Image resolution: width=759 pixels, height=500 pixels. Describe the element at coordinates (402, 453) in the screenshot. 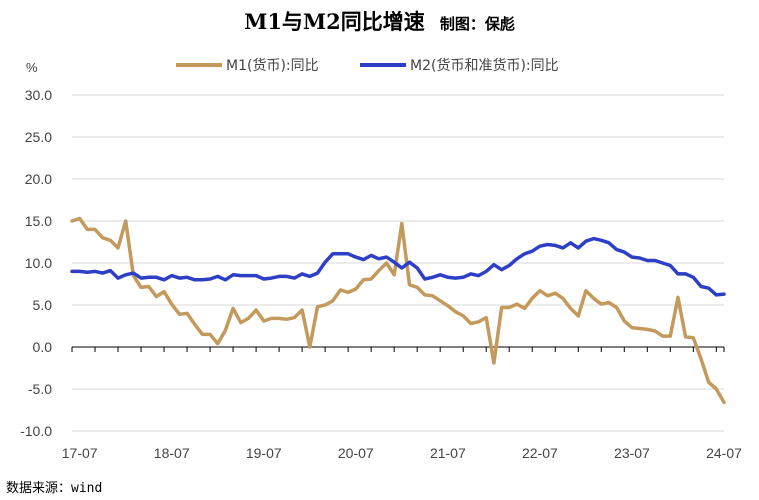

I see `x-axis-tick-labels: 17-07 18-07 19-07 20-07 21-07 22-07 23-07 24-07` at that location.